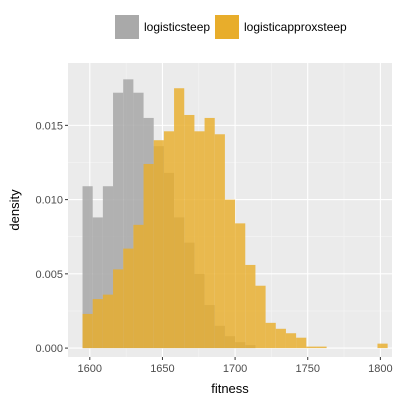 The width and height of the screenshot is (400, 400). Describe the element at coordinates (177, 27) in the screenshot. I see `legend-label-logisticsteep: logisticsteep` at that location.